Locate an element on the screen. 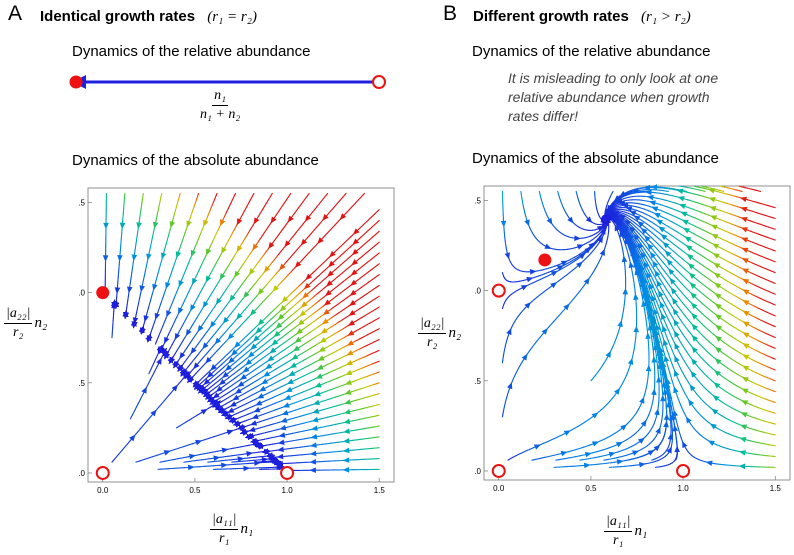 This screenshot has height=555, width=794. x-tick-label: 0.5 is located at coordinates (195, 490).